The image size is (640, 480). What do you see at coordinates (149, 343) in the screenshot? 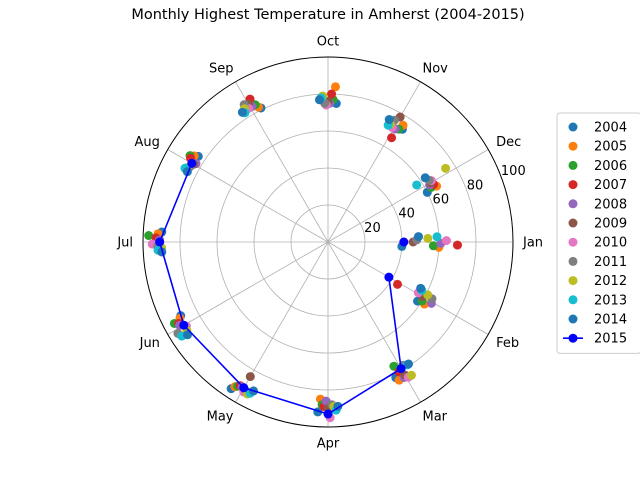
I see `month-label: Jun` at bounding box center [149, 343].